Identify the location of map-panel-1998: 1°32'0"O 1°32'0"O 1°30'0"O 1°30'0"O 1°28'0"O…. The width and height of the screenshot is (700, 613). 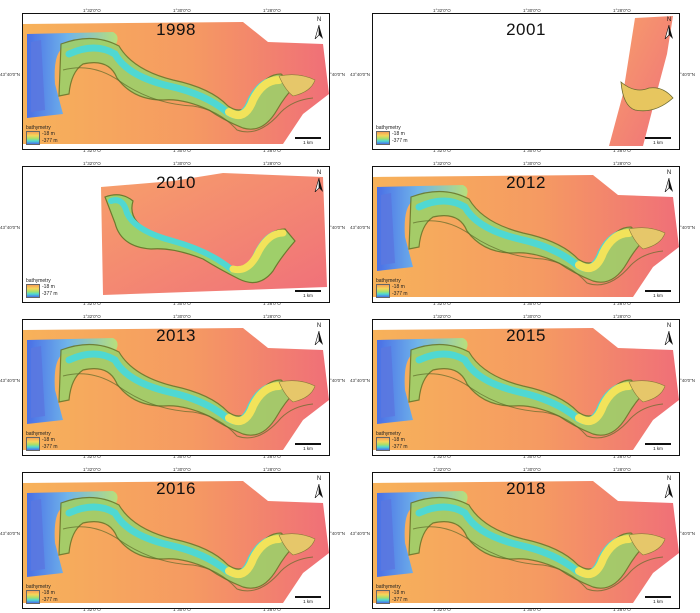
(175, 76).